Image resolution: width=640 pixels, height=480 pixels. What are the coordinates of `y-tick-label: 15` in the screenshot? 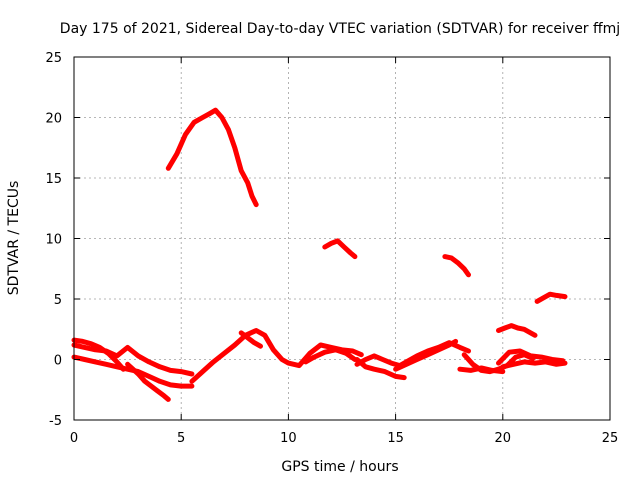 It's located at (53, 179).